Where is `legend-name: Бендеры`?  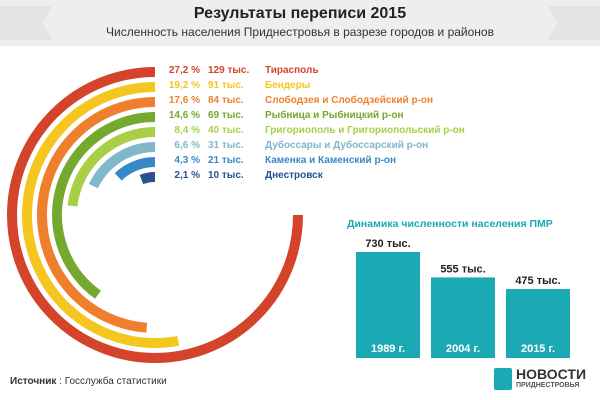 legend-name: Бендеры is located at coordinates (288, 85).